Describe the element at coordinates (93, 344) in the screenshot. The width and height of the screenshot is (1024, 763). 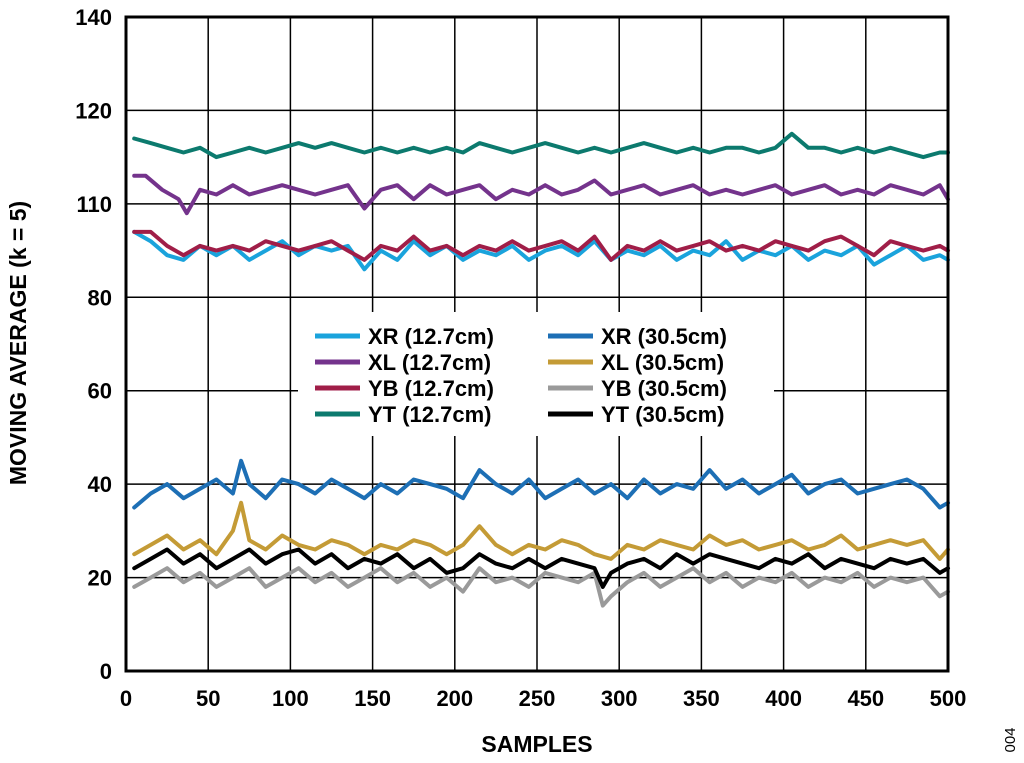
I see `y-tick-labels: 0 20 40 60 80 110 120 140` at that location.